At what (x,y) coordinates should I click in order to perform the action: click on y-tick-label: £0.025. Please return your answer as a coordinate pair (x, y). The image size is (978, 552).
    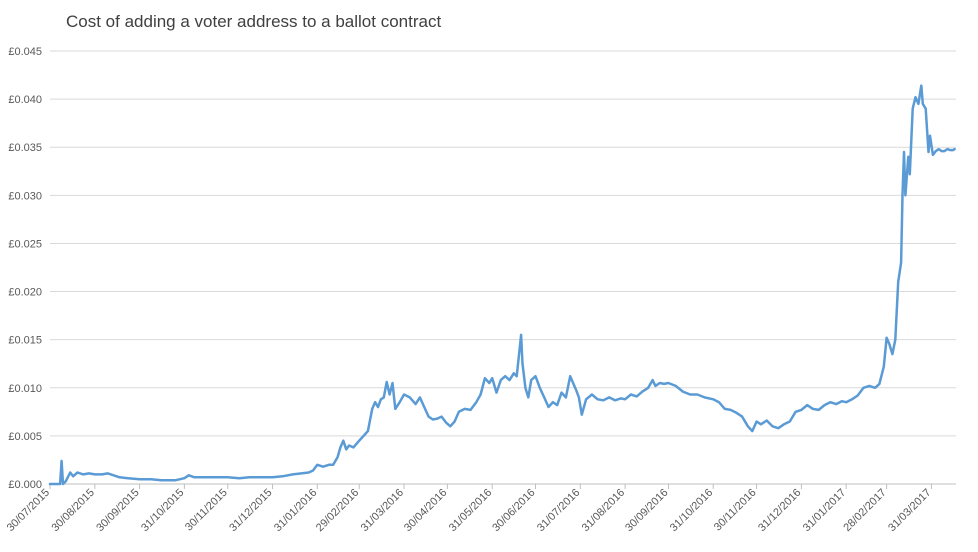
    Looking at the image, I should click on (25, 244).